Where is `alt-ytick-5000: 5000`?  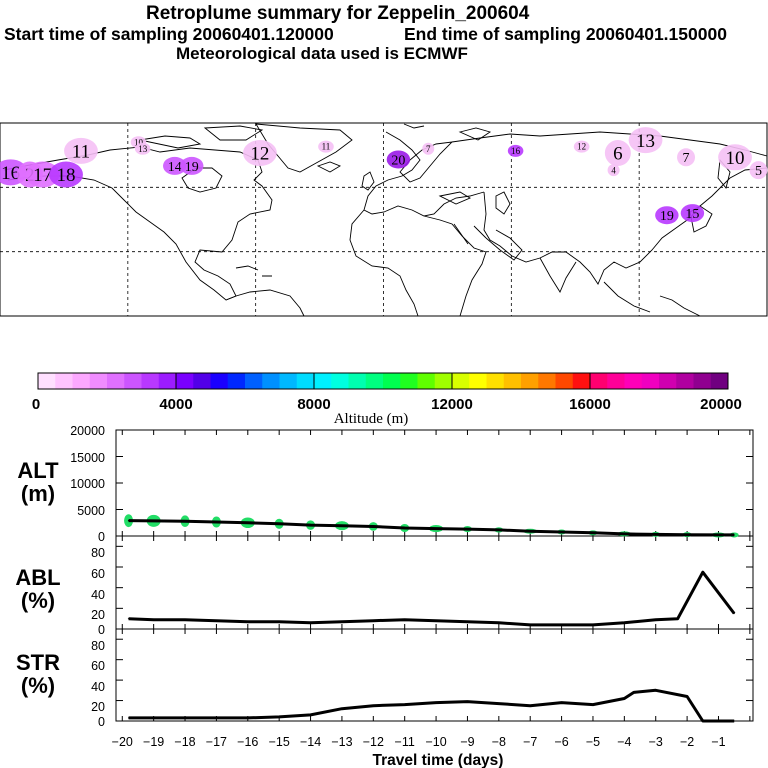
alt-ytick-5000: 5000 is located at coordinates (91, 511).